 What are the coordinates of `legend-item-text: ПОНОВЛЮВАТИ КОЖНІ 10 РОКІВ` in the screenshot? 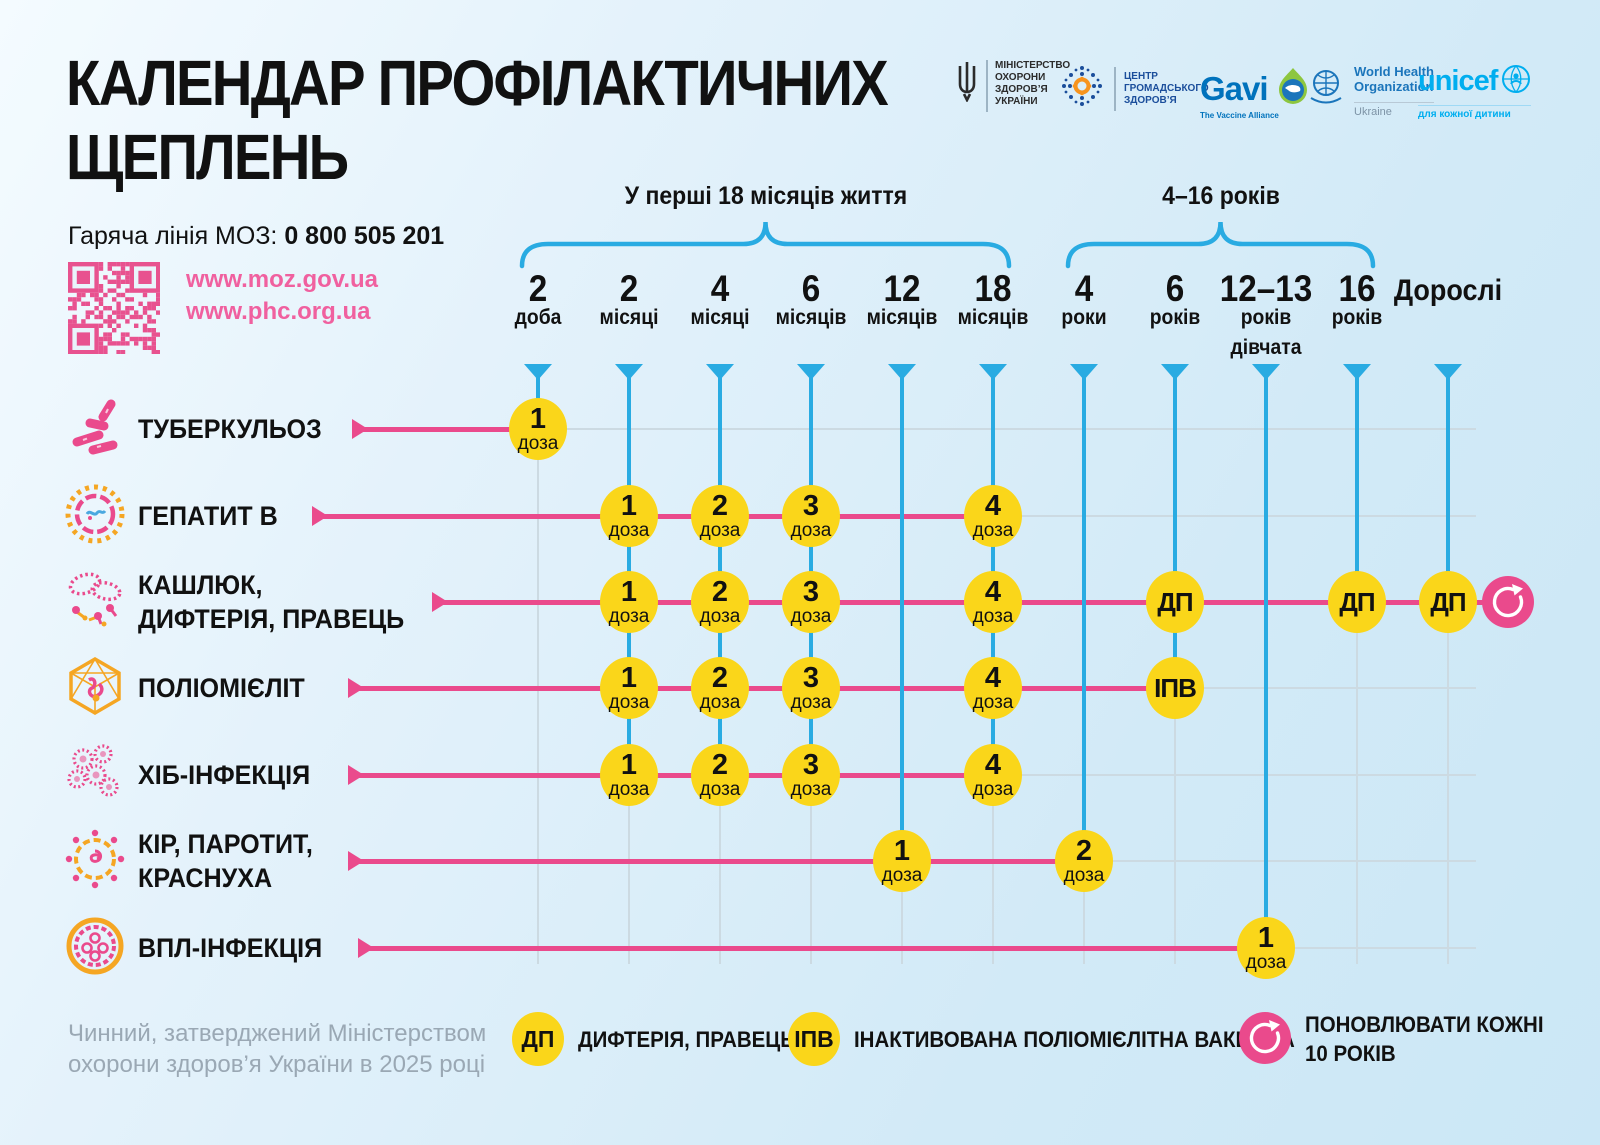 It's located at (1424, 1039).